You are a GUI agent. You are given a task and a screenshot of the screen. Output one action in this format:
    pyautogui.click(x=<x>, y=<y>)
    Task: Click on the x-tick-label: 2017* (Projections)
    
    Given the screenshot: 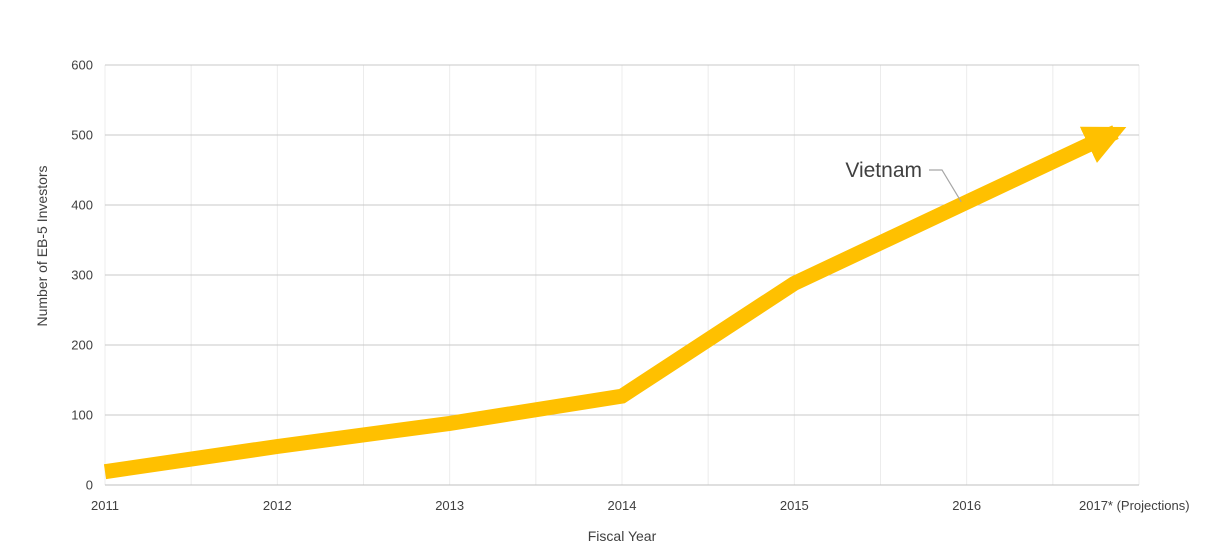 What is the action you would take?
    pyautogui.click(x=1134, y=505)
    